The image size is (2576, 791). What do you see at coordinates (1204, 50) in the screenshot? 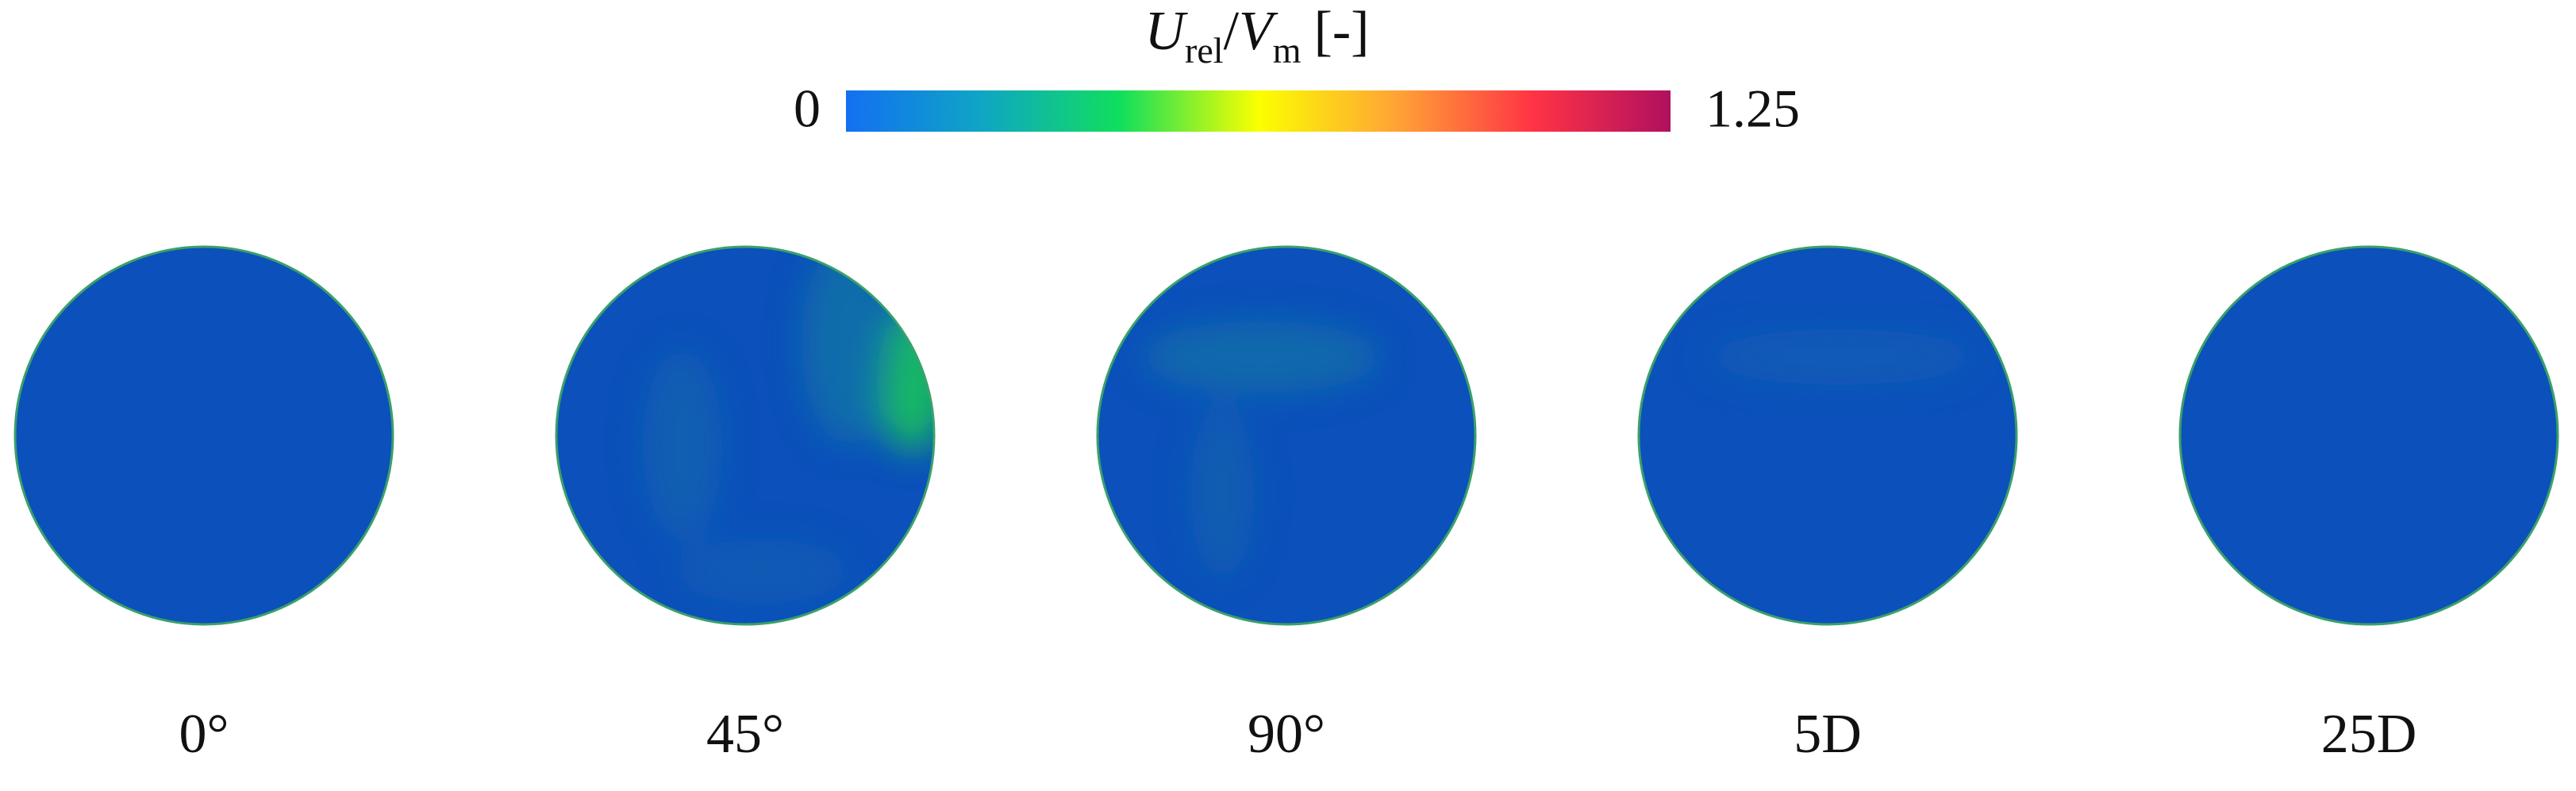
I see `label-part: rel` at bounding box center [1204, 50].